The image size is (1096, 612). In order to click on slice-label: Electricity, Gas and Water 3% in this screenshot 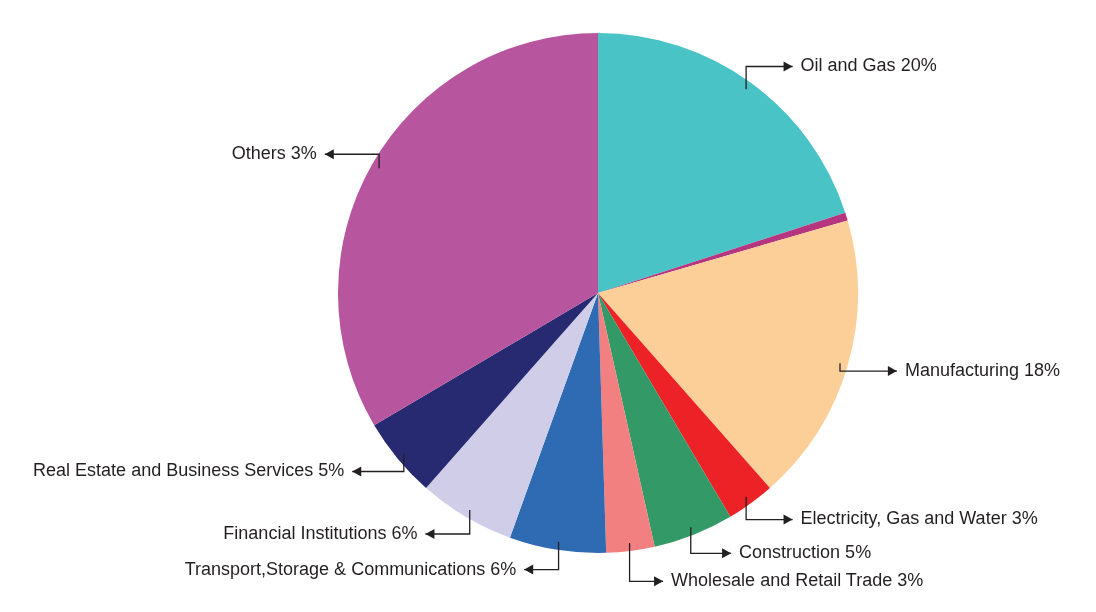, I will do `click(919, 518)`.